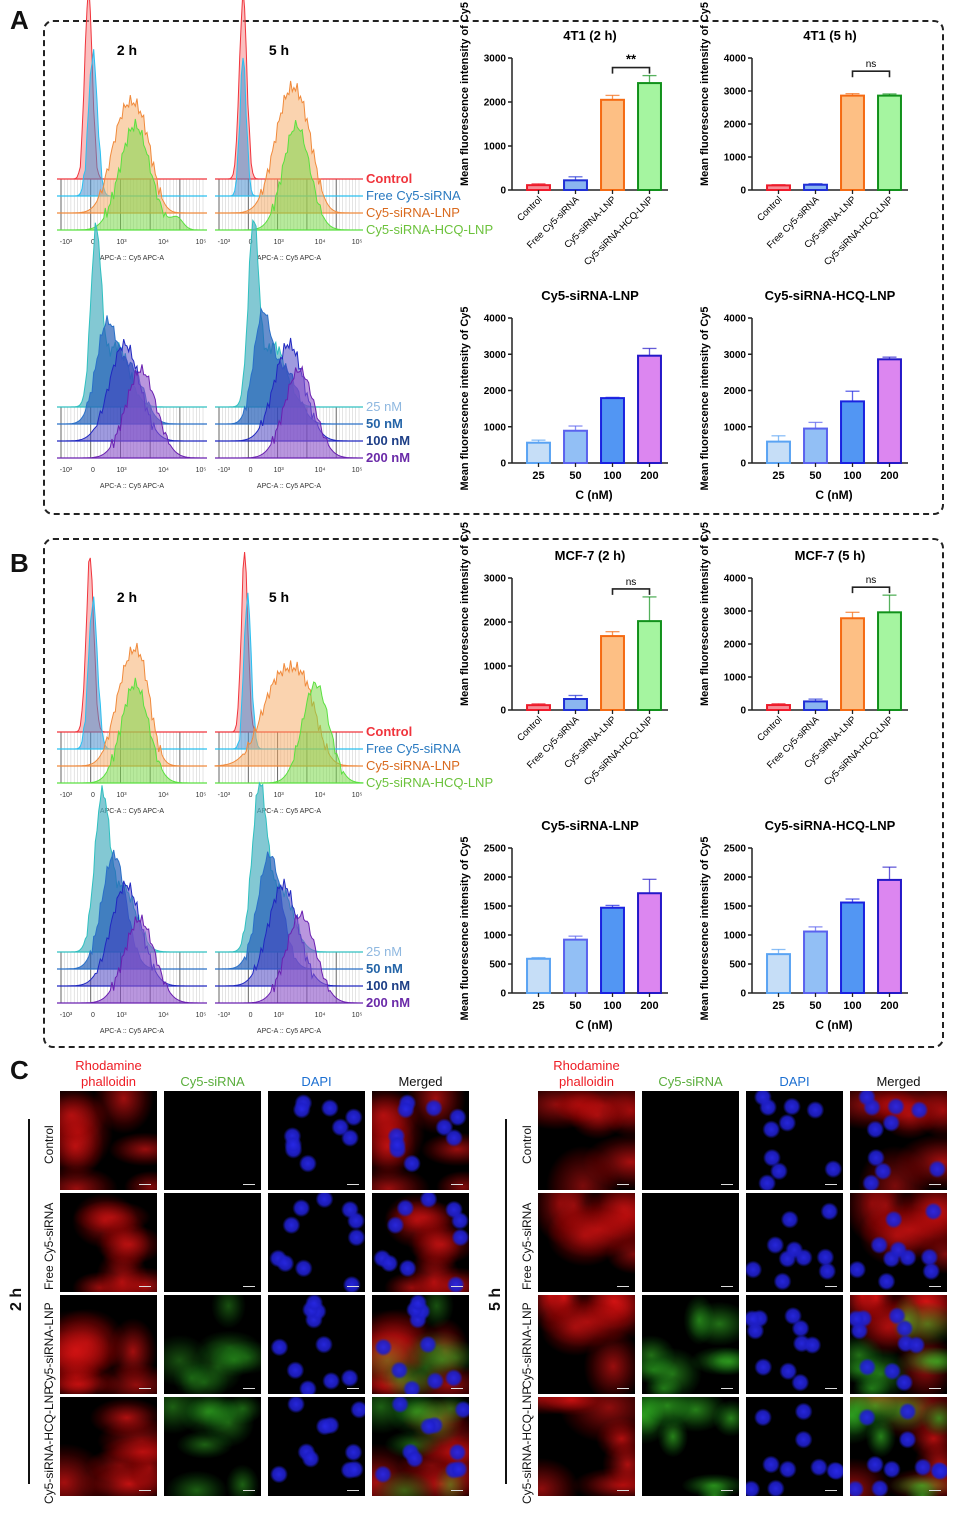 Image resolution: width=955 pixels, height=1524 pixels. What do you see at coordinates (829, 35) in the screenshot?
I see `chart-title: 4T1 (5 h)` at bounding box center [829, 35].